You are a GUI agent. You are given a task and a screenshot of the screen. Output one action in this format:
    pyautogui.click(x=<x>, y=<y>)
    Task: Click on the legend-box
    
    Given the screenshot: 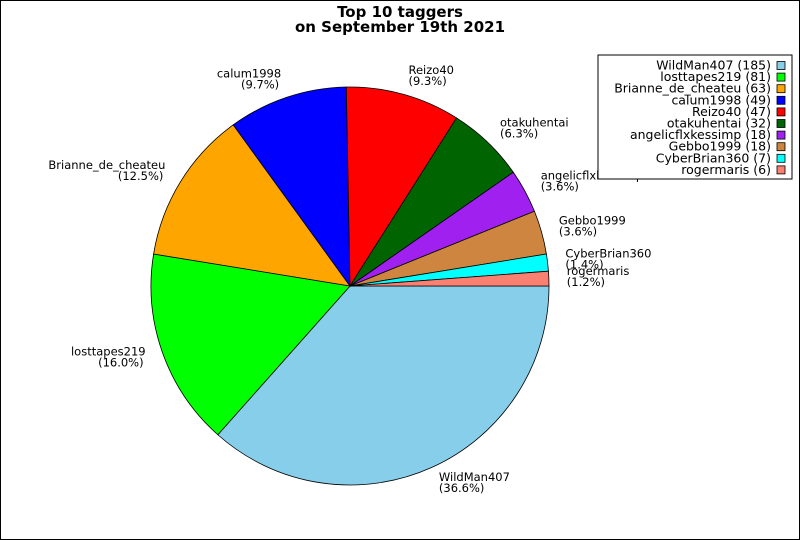 What is the action you would take?
    pyautogui.click(x=695, y=117)
    